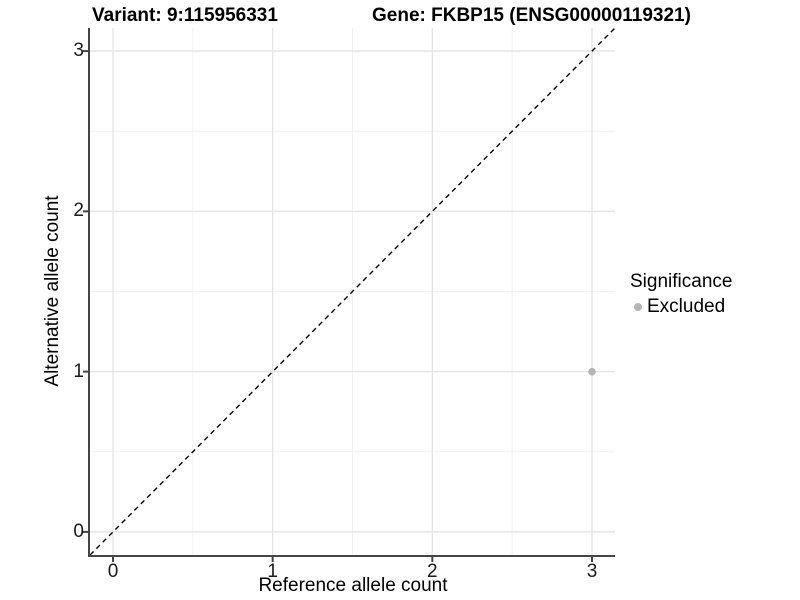  I want to click on legend-title: Significance, so click(681, 281).